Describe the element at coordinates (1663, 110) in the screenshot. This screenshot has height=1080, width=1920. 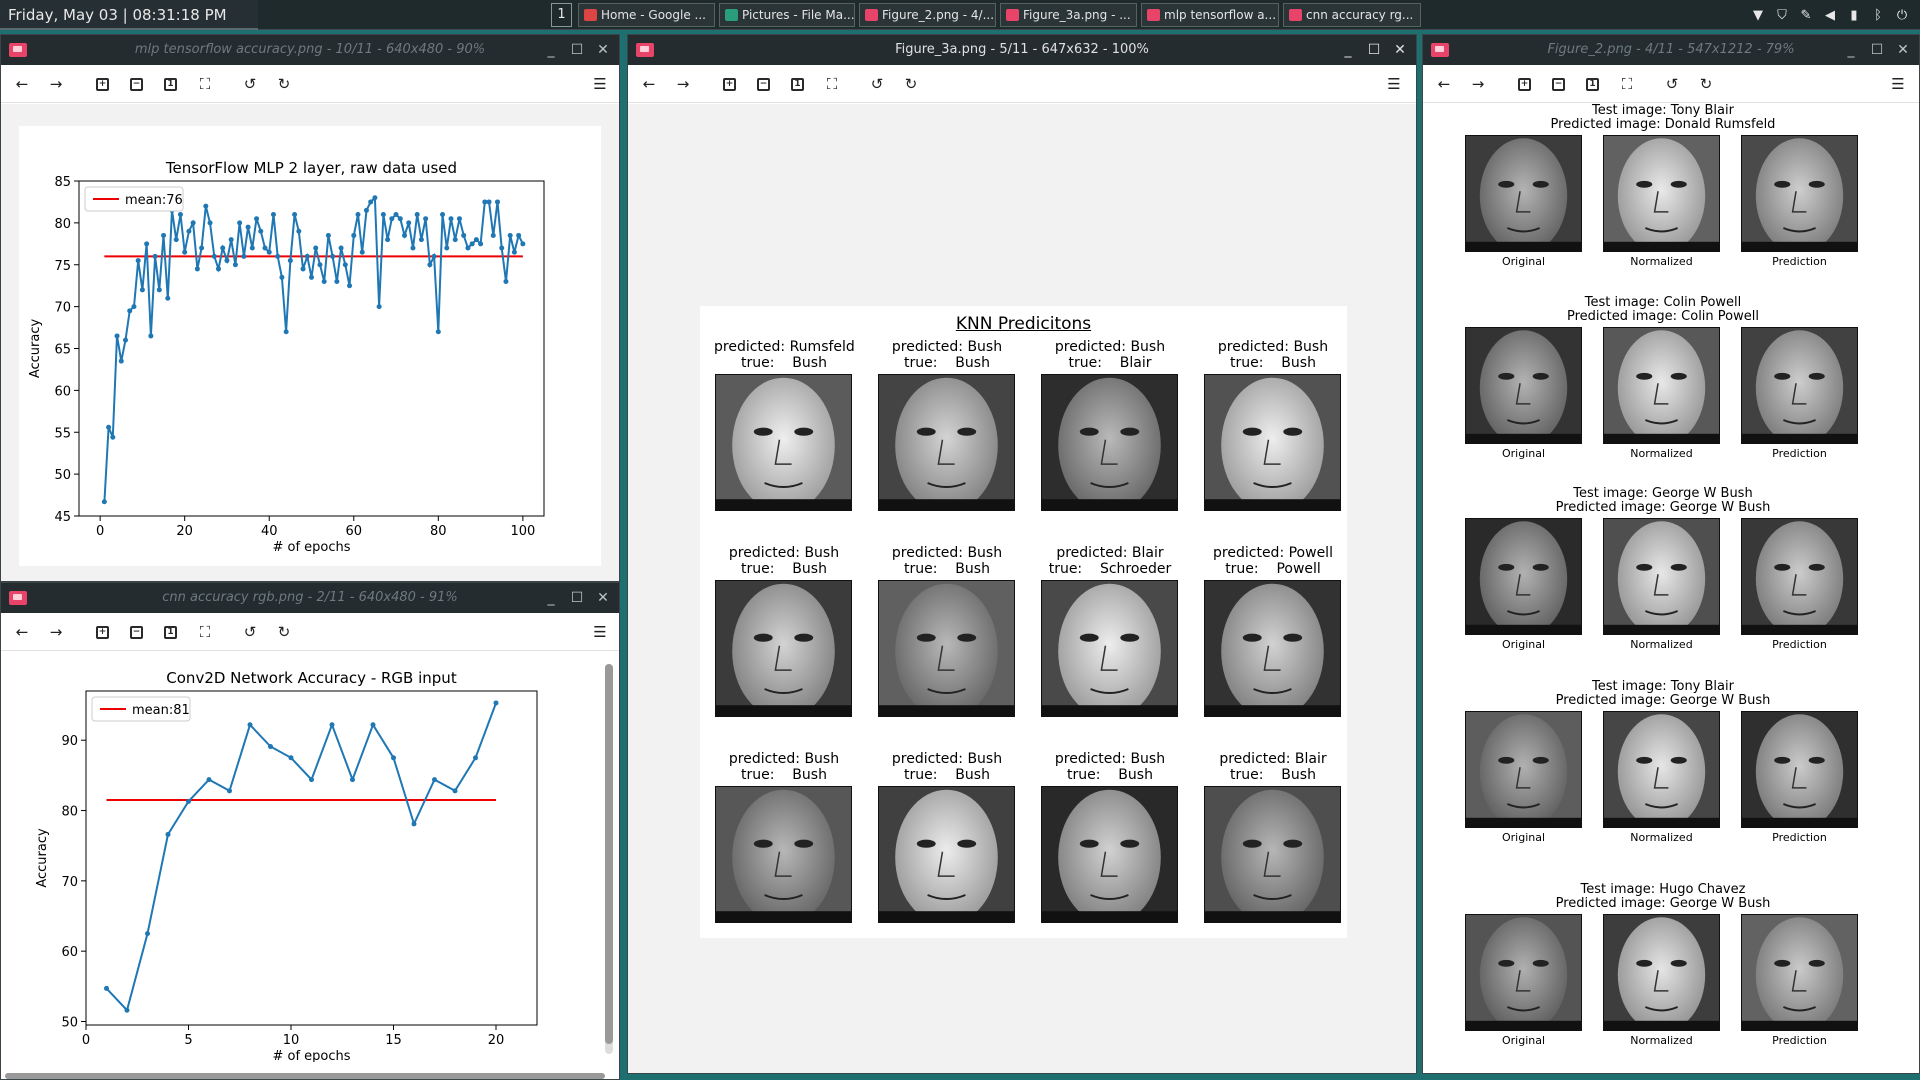
I see `test-image-label: Test image: Tony Blair` at that location.